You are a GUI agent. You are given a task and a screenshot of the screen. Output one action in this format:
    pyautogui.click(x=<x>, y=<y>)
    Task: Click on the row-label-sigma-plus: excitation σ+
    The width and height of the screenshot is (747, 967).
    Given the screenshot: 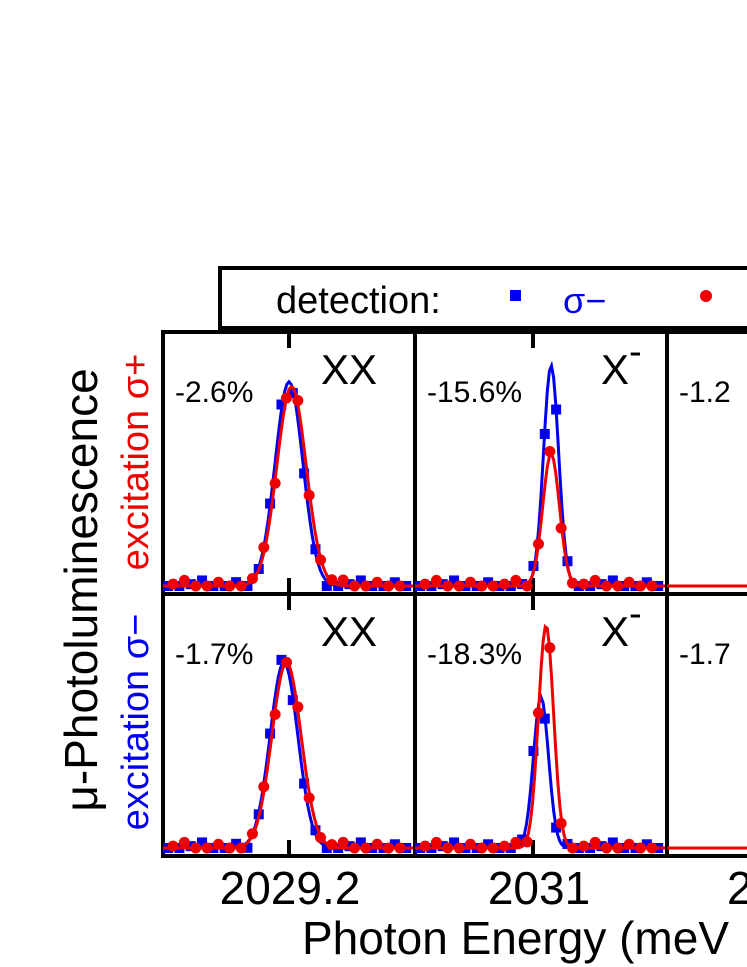 What is the action you would take?
    pyautogui.click(x=136, y=462)
    